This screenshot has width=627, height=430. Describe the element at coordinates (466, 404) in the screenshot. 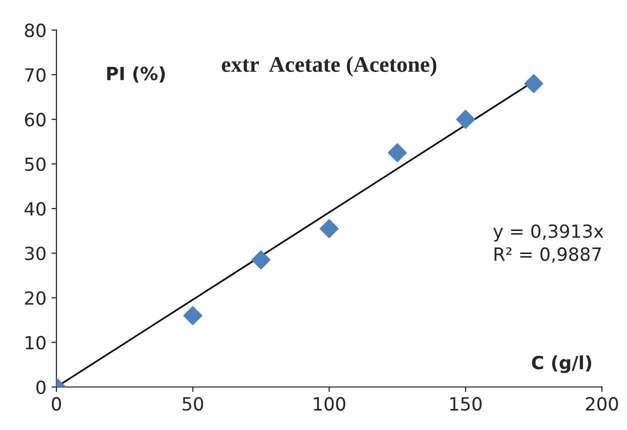

I see `x-tick-label: 150` at that location.